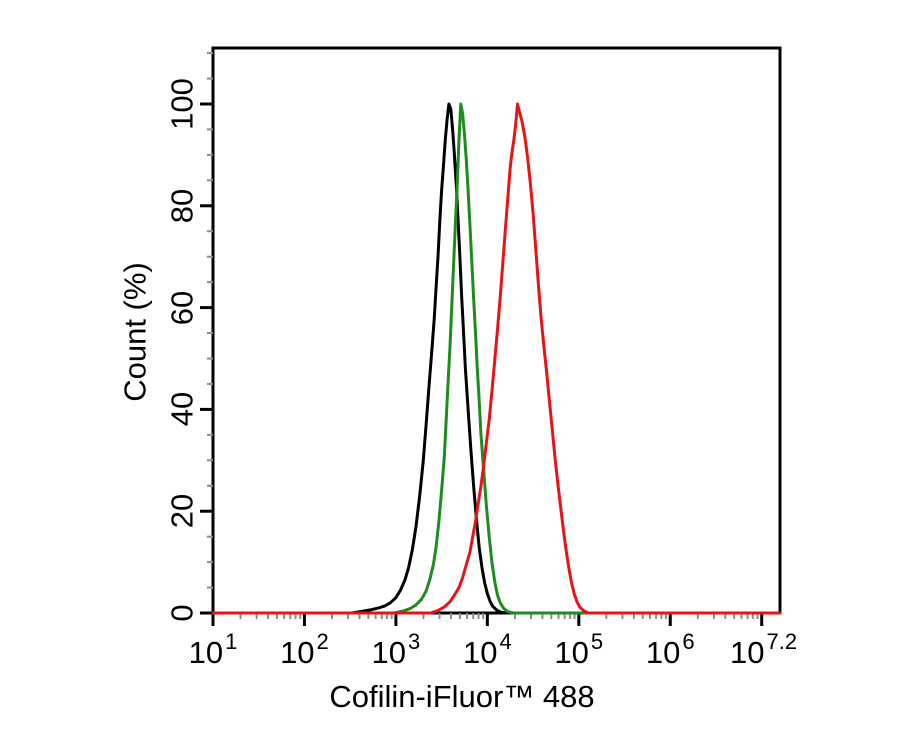  Describe the element at coordinates (597, 641) in the screenshot. I see `x-tick-exponent: 5` at that location.